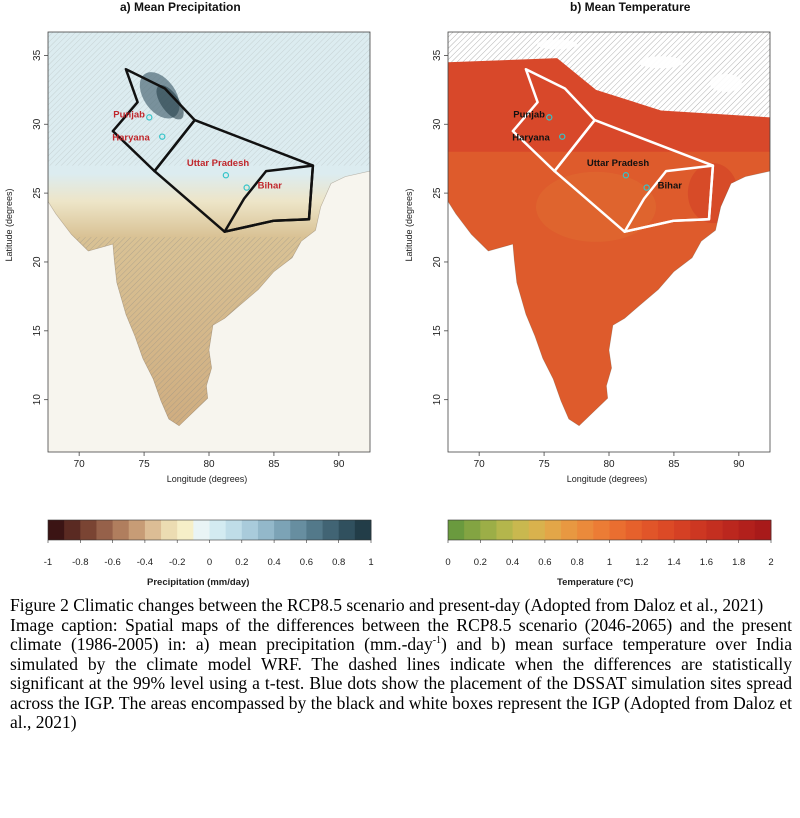 This screenshot has width=800, height=818. I want to click on colorbar-tick-label: 2, so click(770, 562).